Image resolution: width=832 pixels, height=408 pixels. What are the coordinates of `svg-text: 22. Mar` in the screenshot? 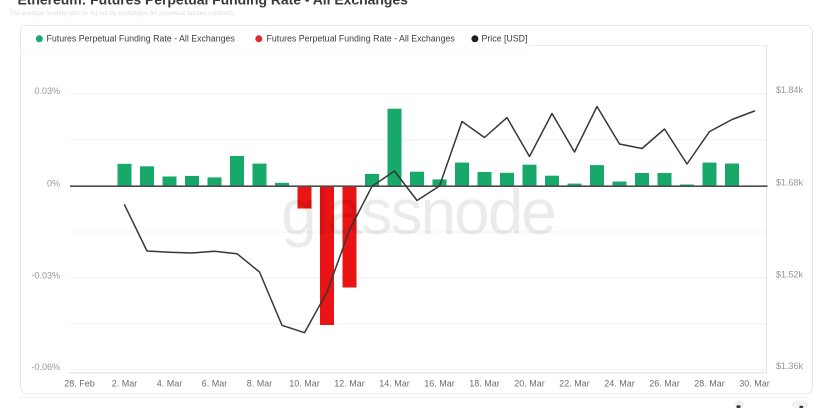 It's located at (574, 384).